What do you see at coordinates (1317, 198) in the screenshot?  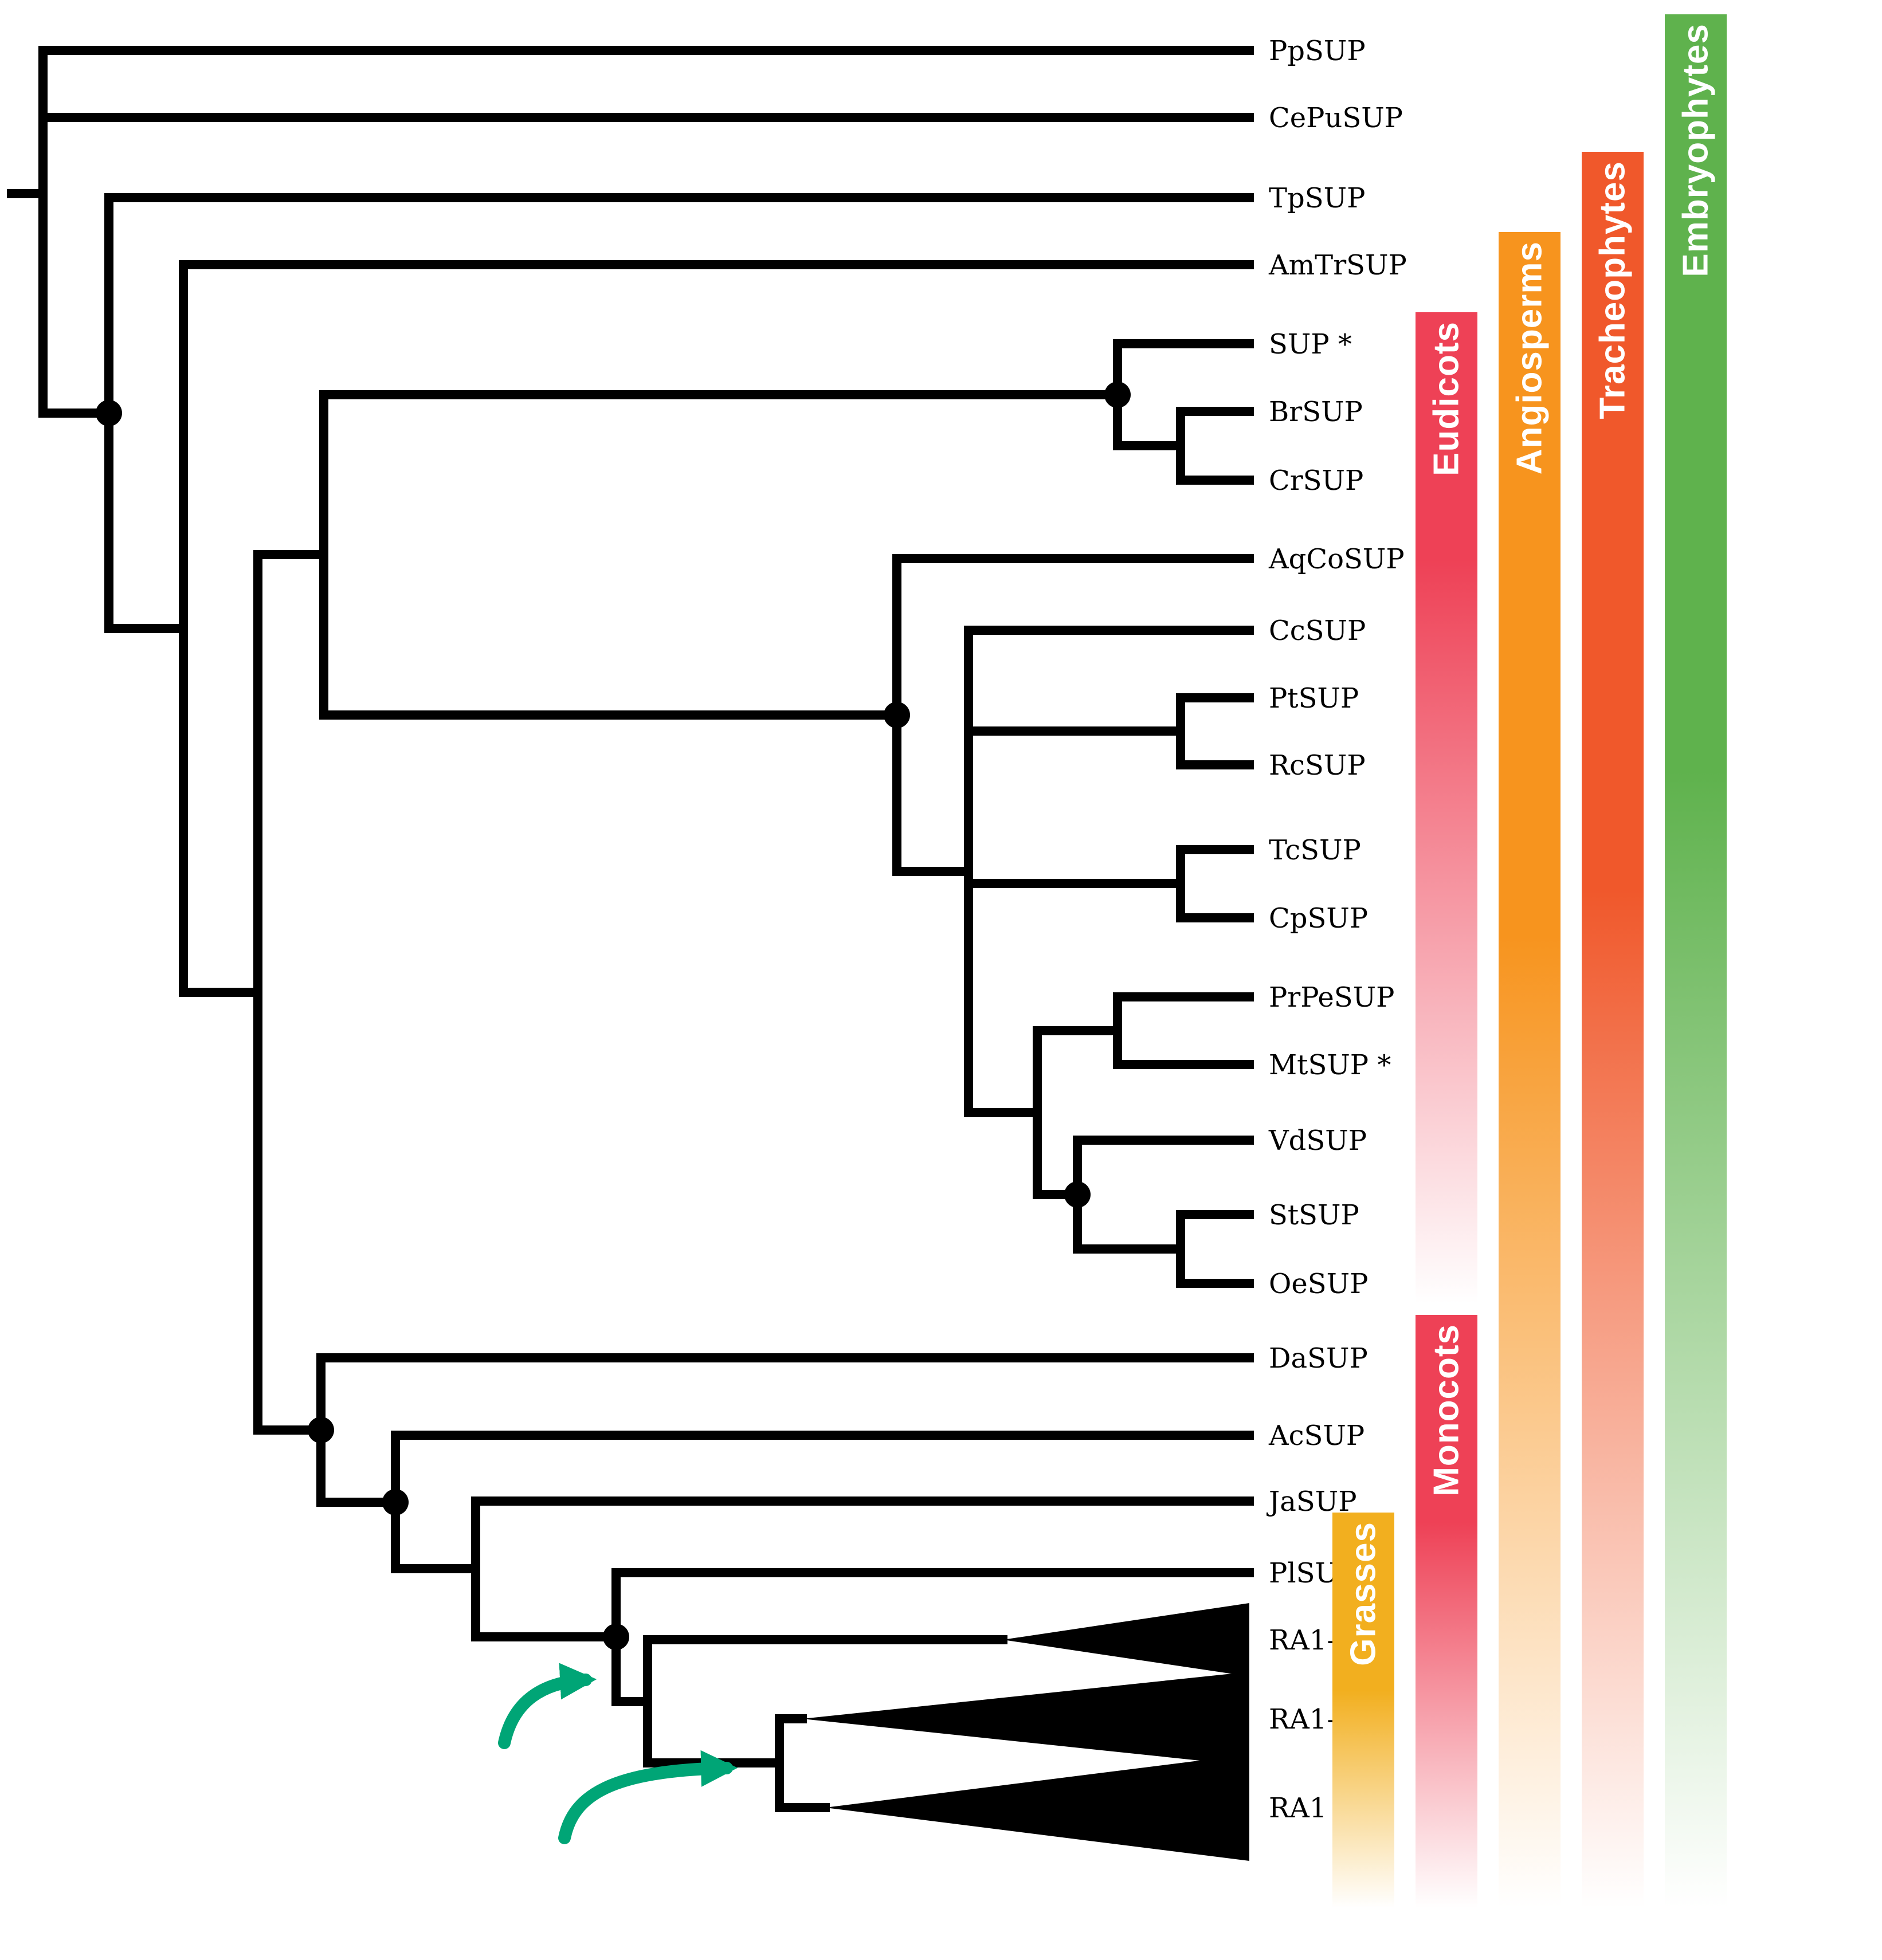 I see `taxon-label: TpSUP` at bounding box center [1317, 198].